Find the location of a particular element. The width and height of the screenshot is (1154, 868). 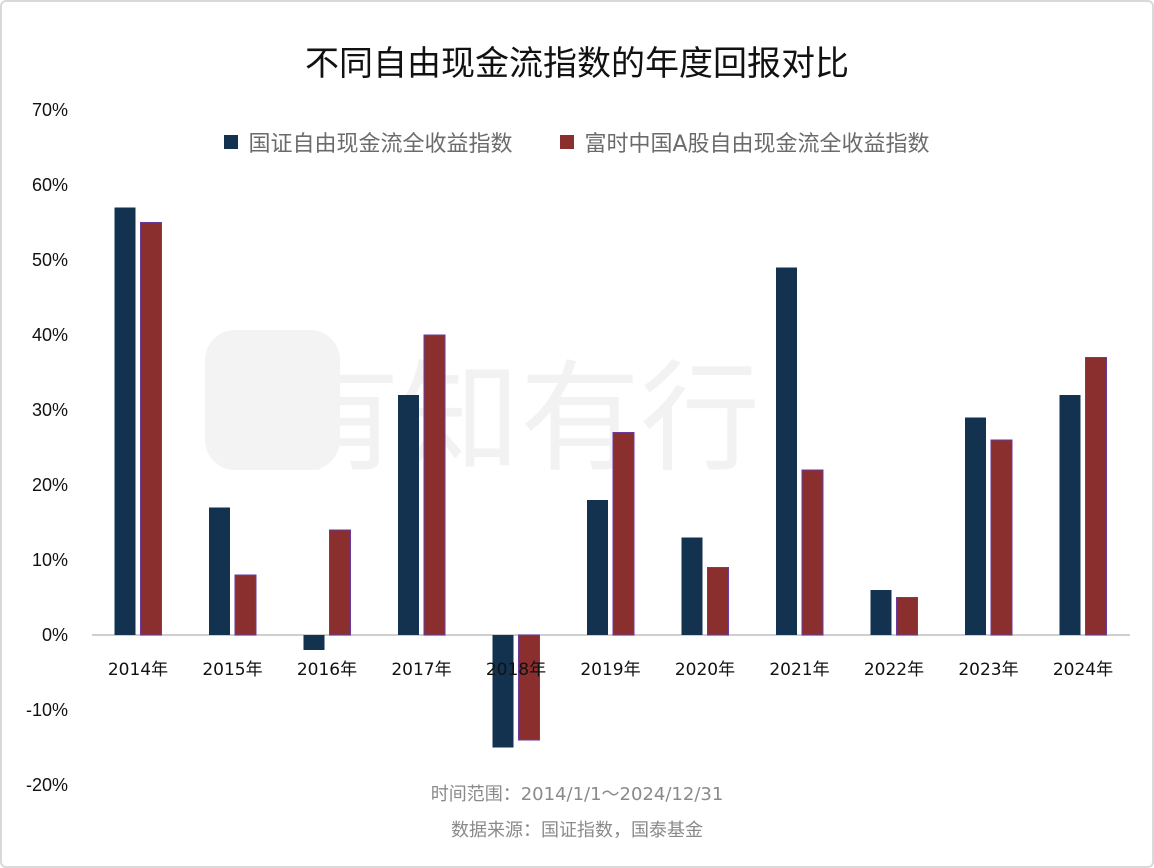

chart-legend: 国证自由现金流全收益指数 富时中国A股自由现金流全收益指数 is located at coordinates (577, 142).